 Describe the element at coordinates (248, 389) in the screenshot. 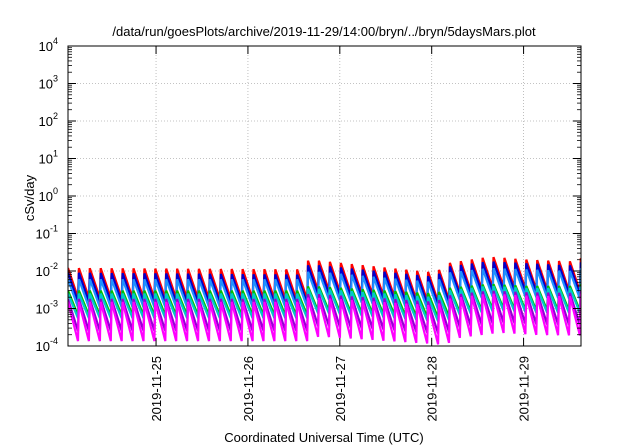

I see `x-tick-label: 2019-11-26` at that location.